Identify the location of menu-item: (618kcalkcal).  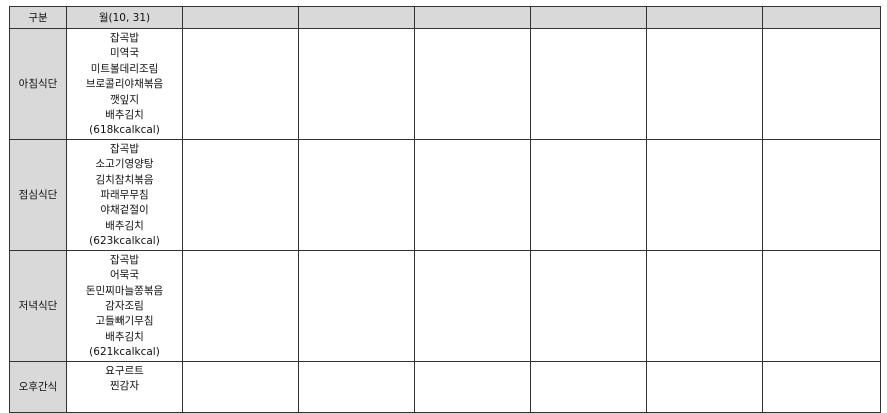
(124, 130).